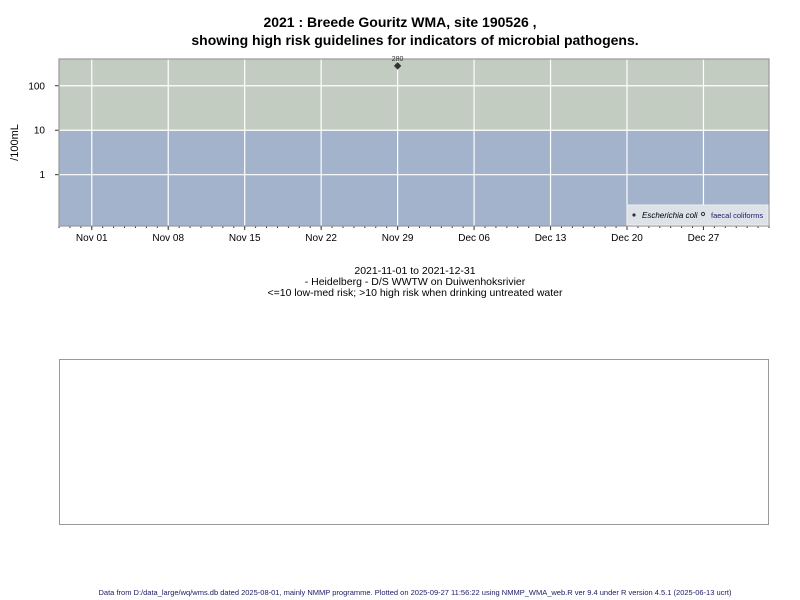 This screenshot has height=600, width=800. What do you see at coordinates (321, 238) in the screenshot?
I see `x-tick-label: Nov 22` at bounding box center [321, 238].